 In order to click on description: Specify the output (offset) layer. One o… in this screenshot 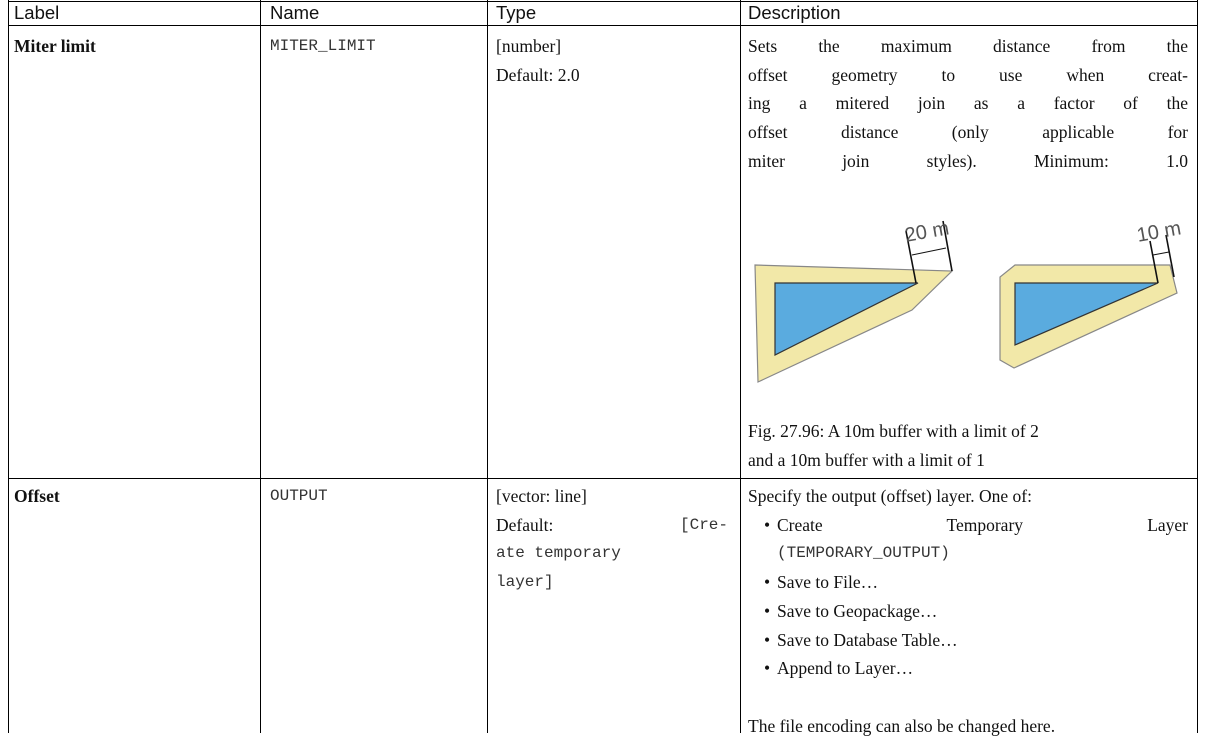, I will do `click(890, 496)`.